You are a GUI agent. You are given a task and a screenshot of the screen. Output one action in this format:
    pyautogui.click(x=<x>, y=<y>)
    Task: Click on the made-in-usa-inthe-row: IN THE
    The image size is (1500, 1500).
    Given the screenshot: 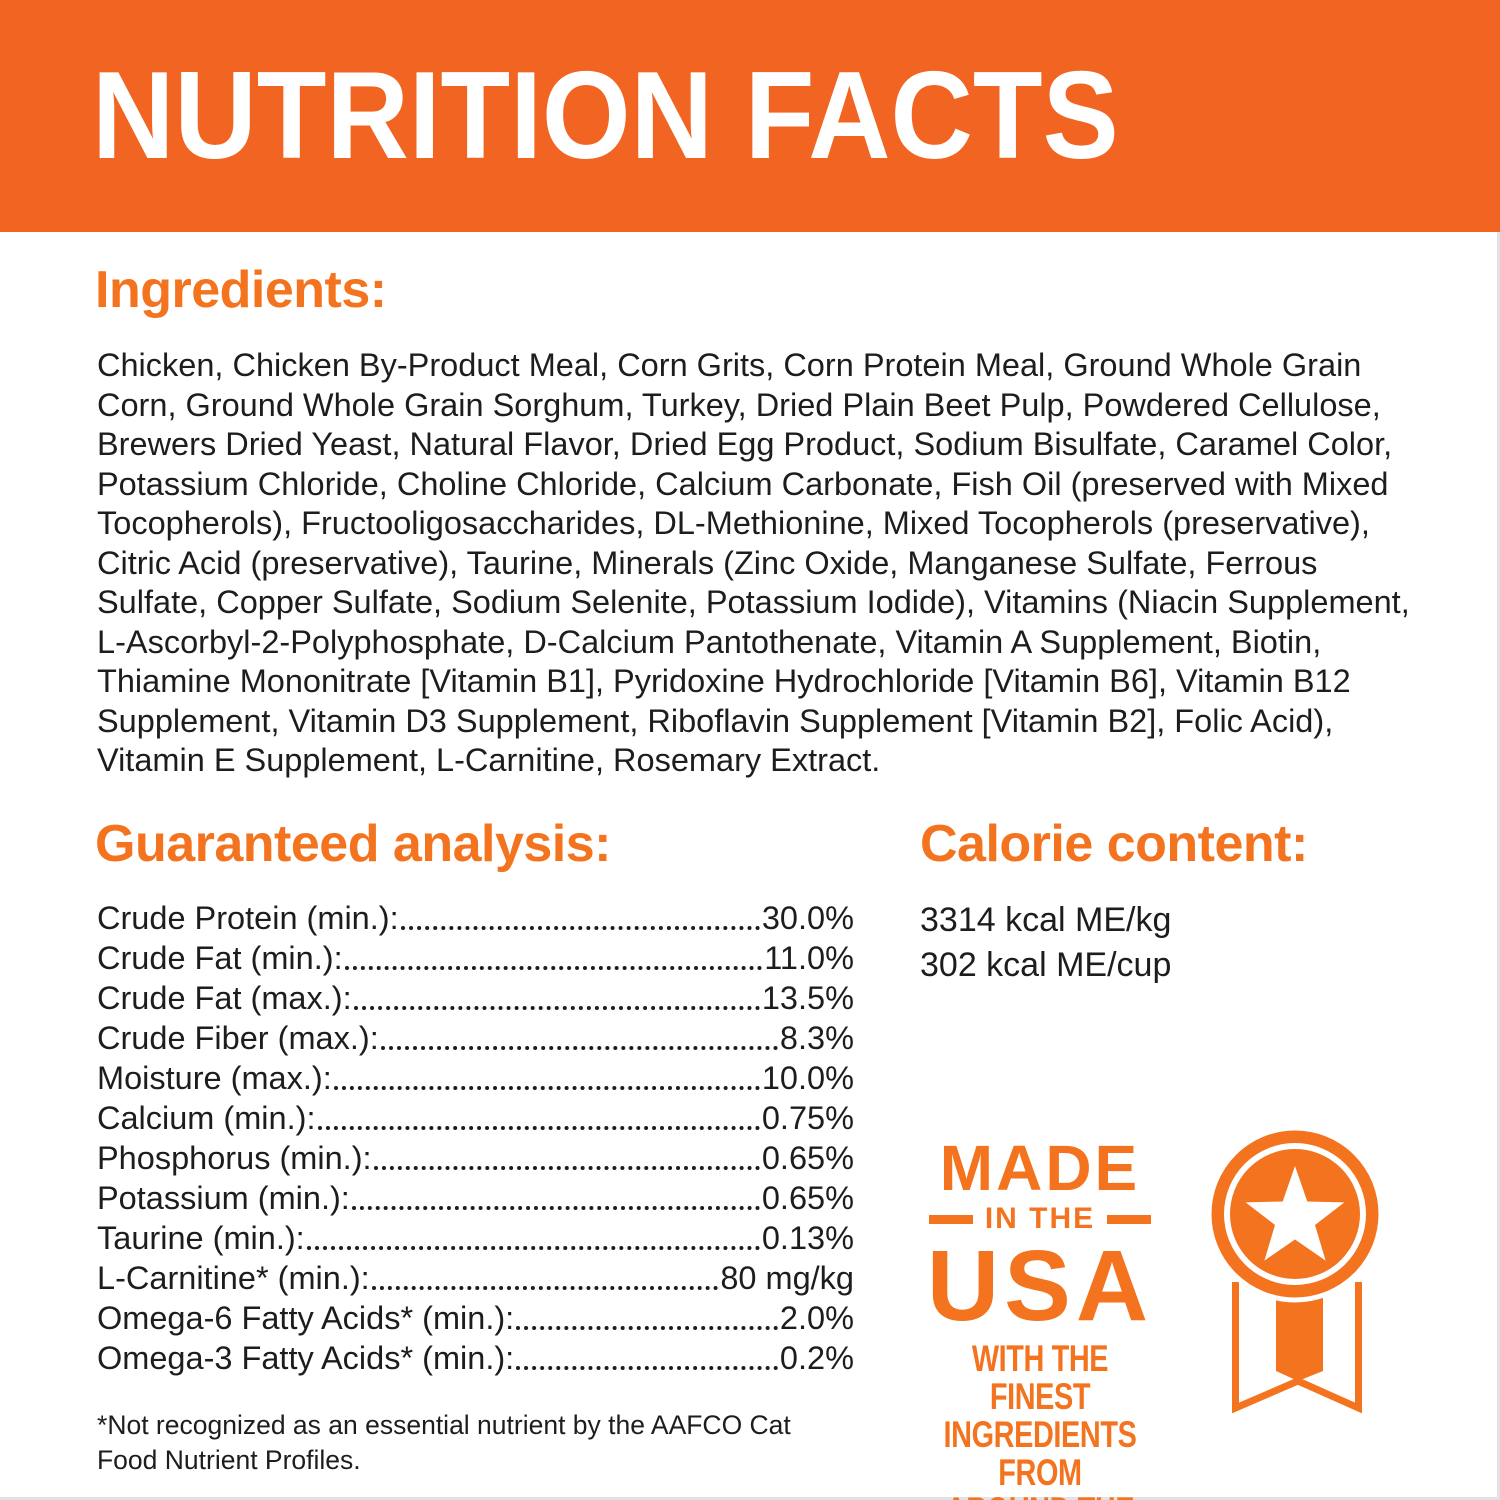 What is the action you would take?
    pyautogui.click(x=1040, y=1219)
    